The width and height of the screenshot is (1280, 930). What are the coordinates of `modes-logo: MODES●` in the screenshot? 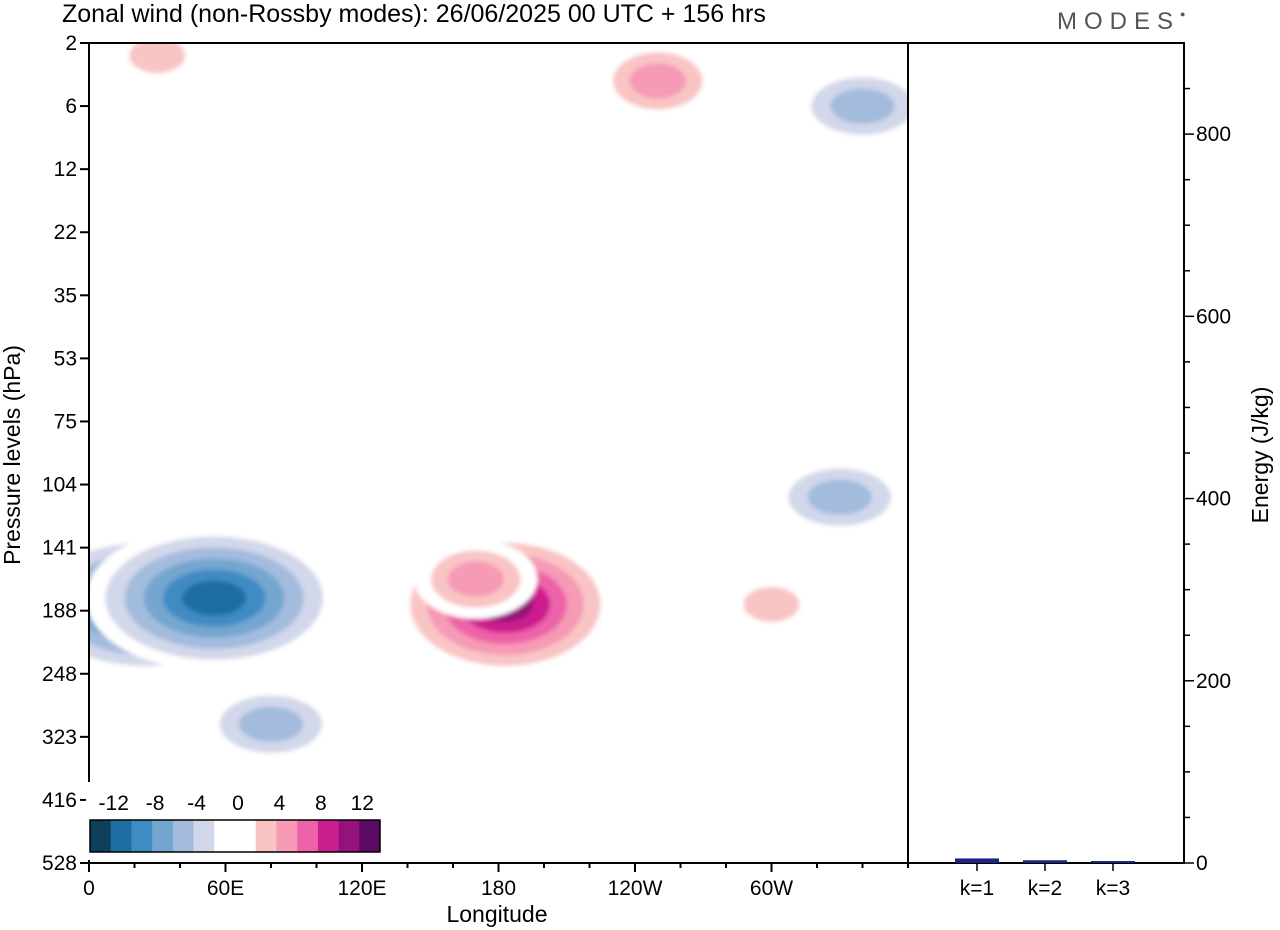 It's located at (1121, 22).